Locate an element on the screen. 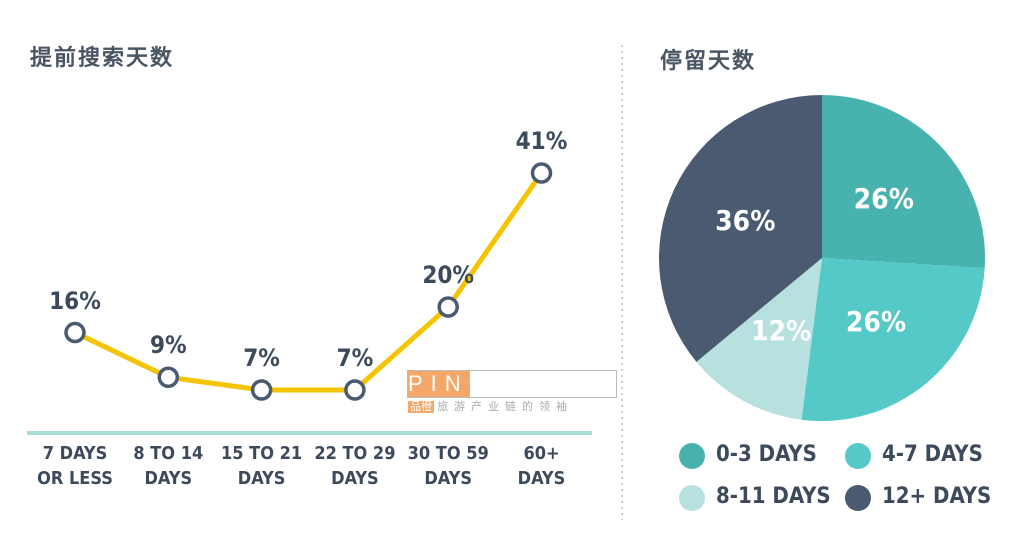  value-label: 12% is located at coordinates (781, 331).